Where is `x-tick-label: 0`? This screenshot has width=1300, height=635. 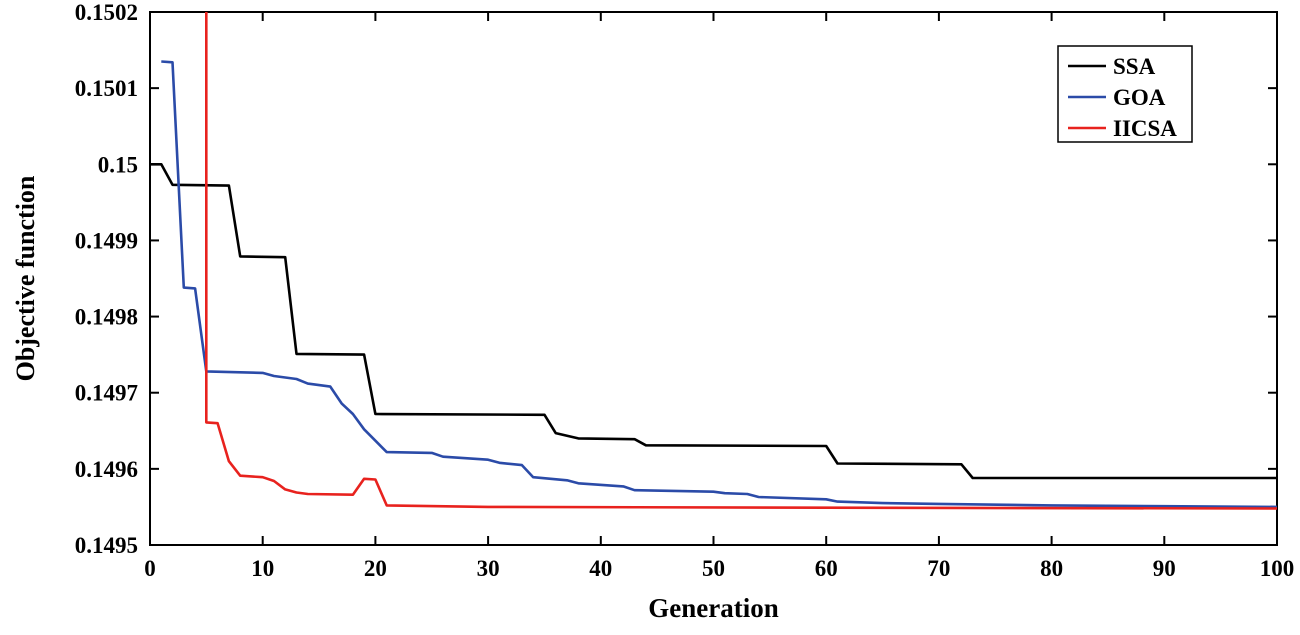 x-tick-label: 0 is located at coordinates (150, 568).